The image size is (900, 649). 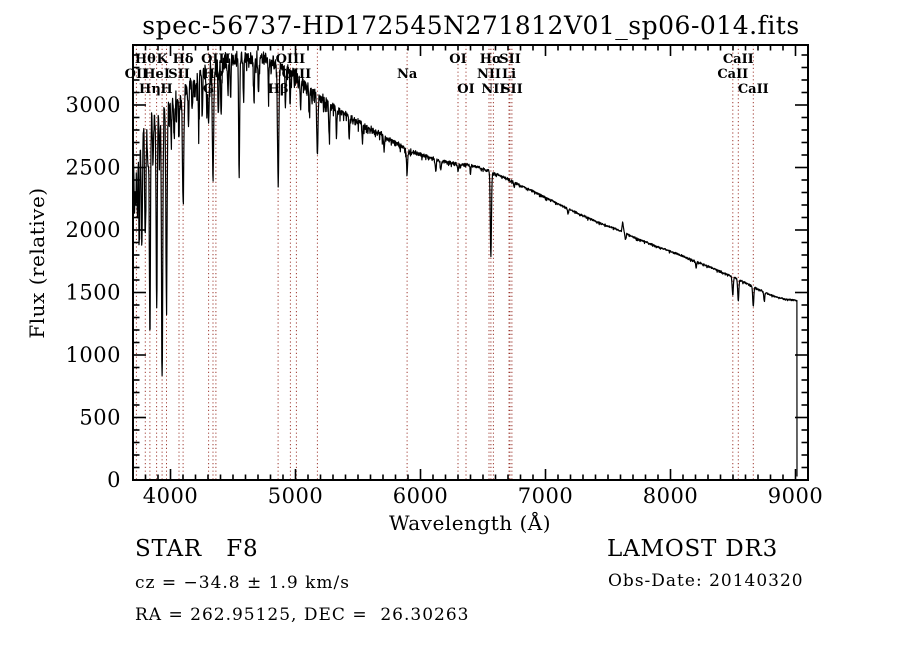 I want to click on y-axis-tick-label: 2000, so click(x=93, y=230).